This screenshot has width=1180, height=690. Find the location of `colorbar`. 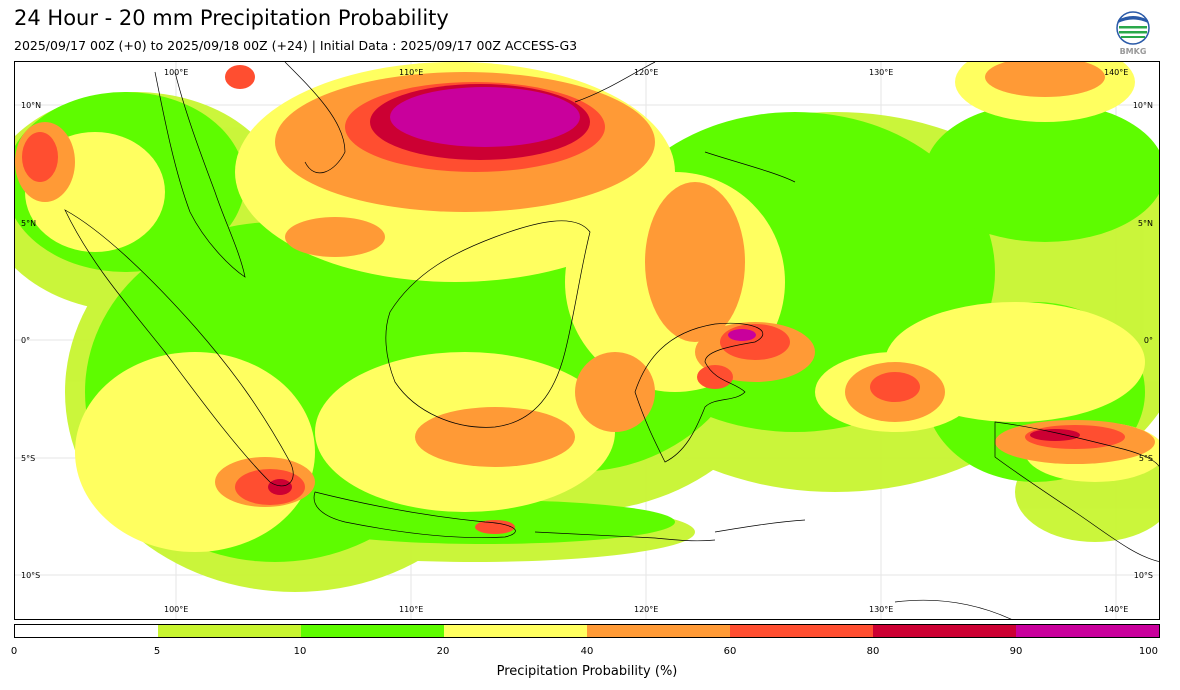

colorbar is located at coordinates (587, 631).